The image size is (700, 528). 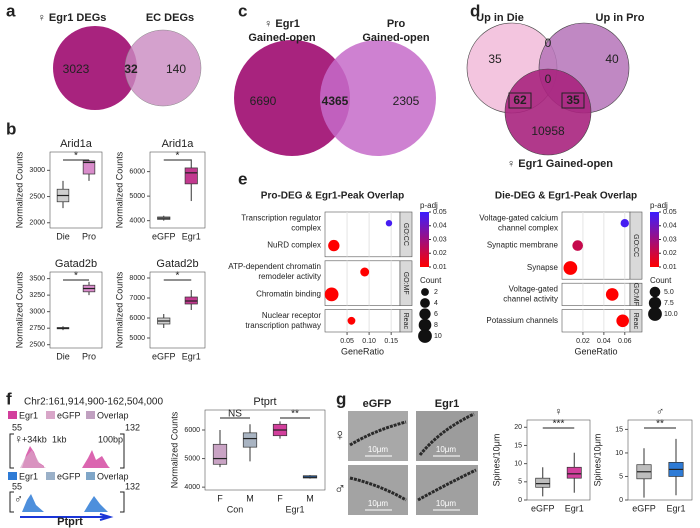 I want to click on count: 62, so click(x=520, y=100).